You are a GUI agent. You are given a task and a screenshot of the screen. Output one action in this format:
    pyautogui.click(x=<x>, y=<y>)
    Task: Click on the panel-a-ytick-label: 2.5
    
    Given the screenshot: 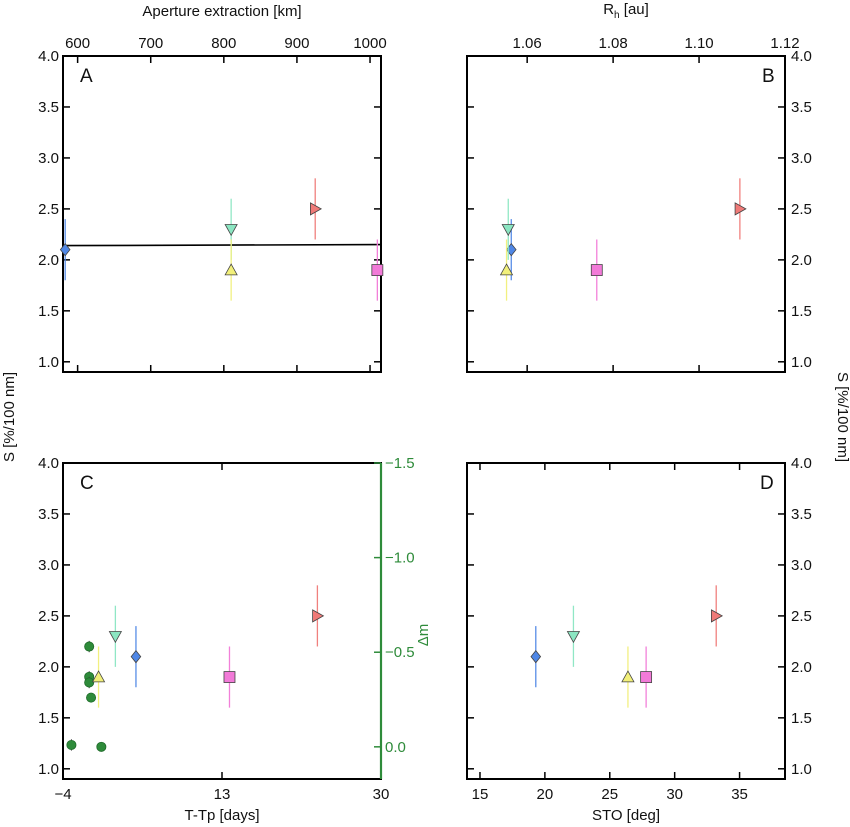 What is the action you would take?
    pyautogui.click(x=48, y=209)
    